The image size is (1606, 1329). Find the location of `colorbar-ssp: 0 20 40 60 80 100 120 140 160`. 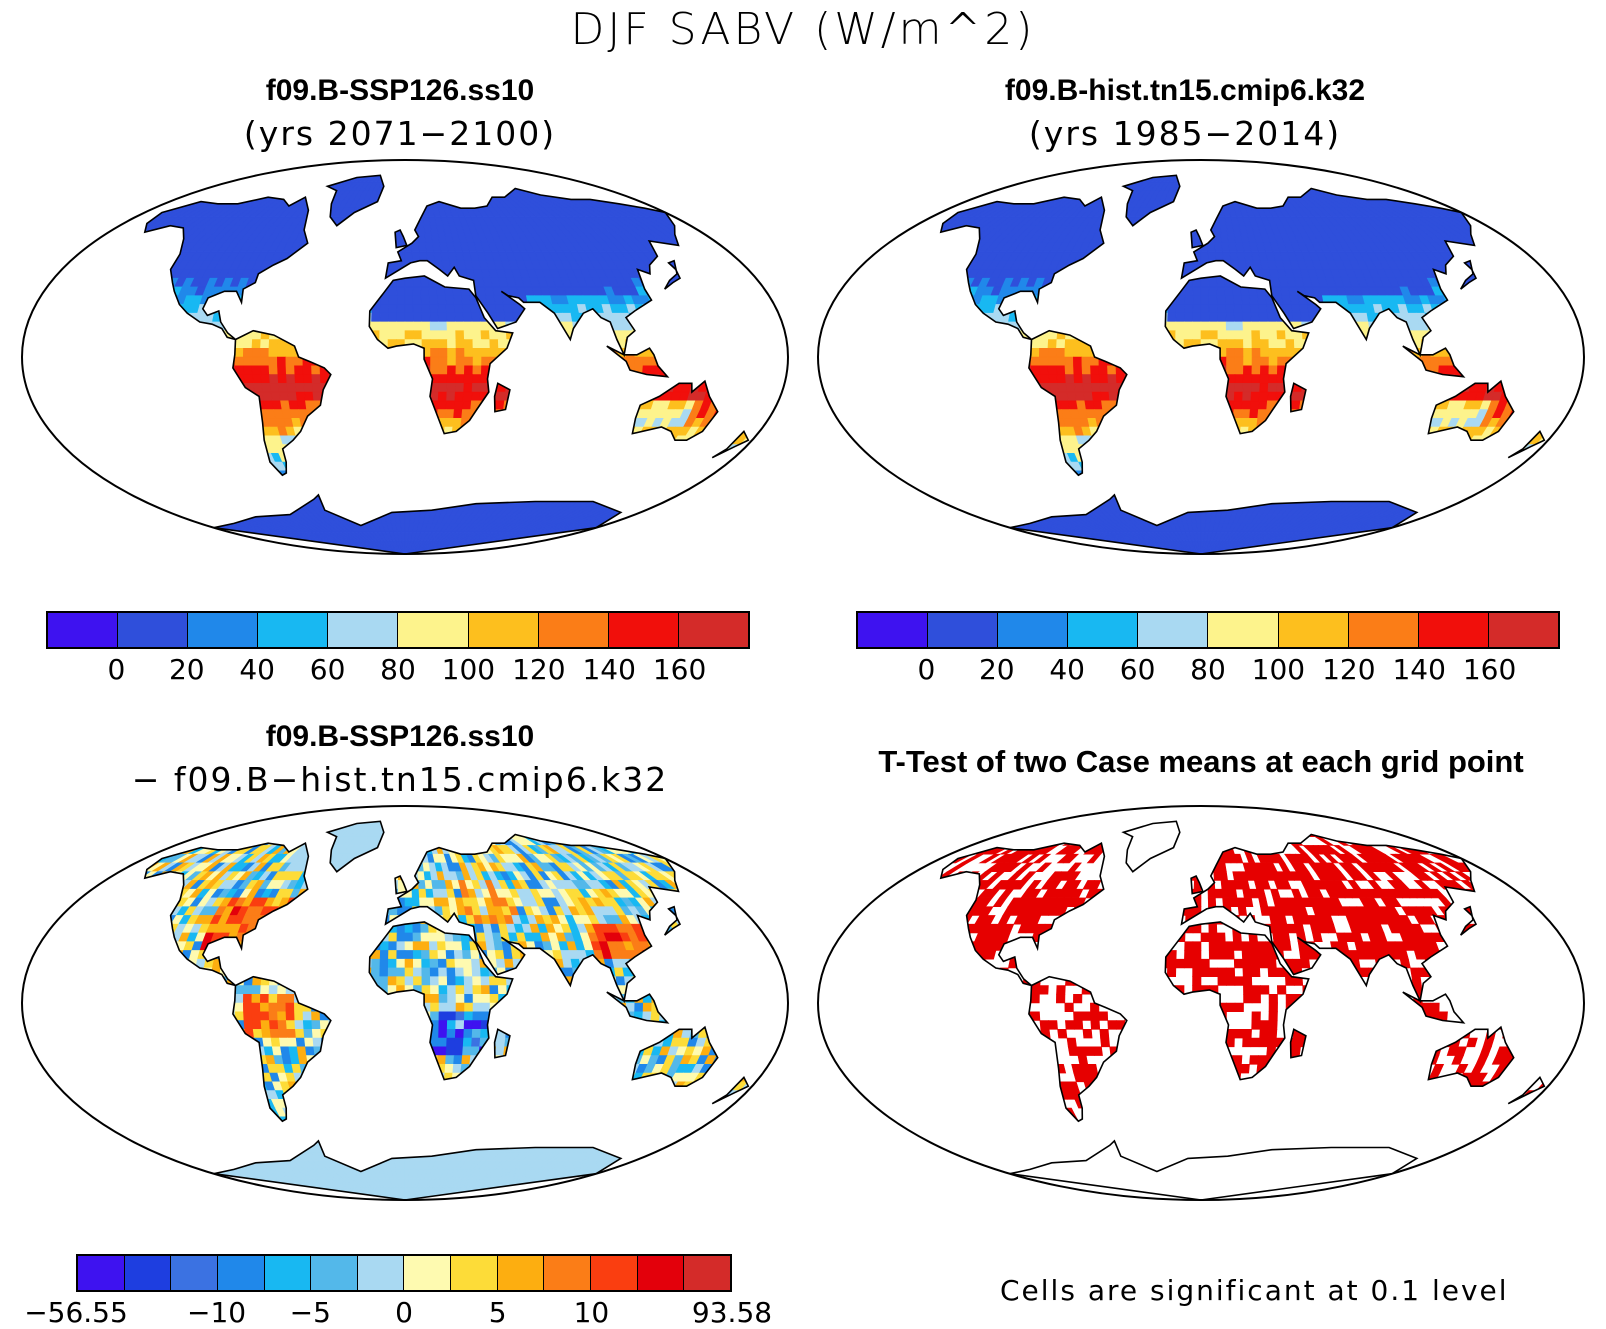

colorbar-ssp: 0 20 40 60 80 100 120 140 160 is located at coordinates (398, 648).